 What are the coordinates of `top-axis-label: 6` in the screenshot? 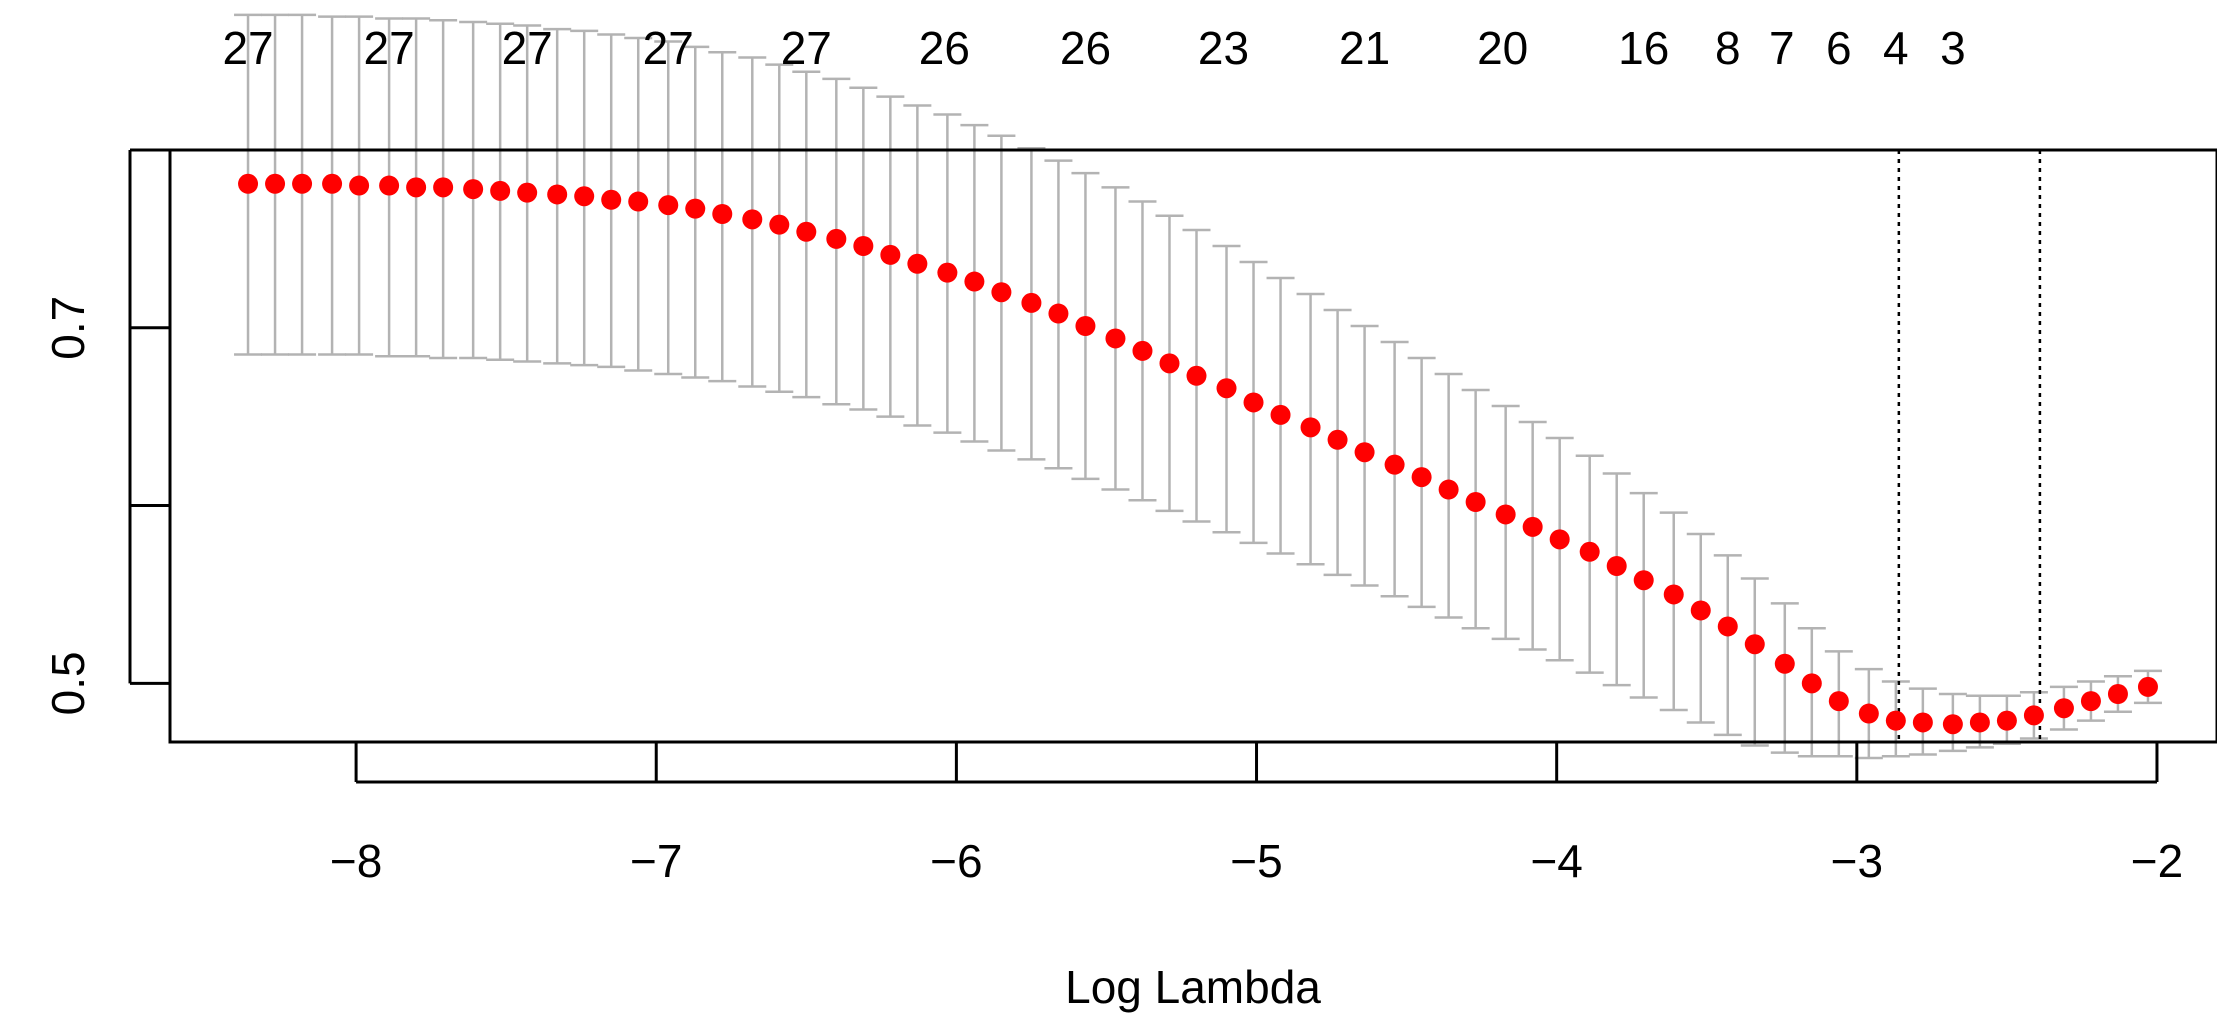 It's located at (1839, 48).